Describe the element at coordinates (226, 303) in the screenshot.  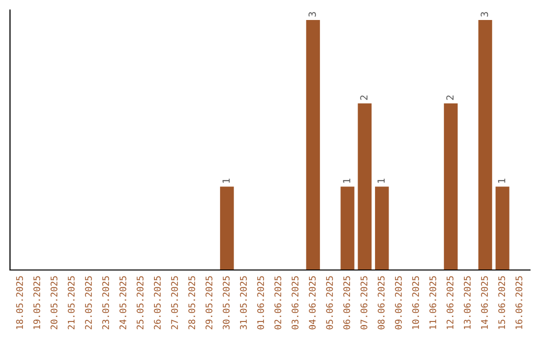
I see `x-tick-label: 30.05.2025` at that location.